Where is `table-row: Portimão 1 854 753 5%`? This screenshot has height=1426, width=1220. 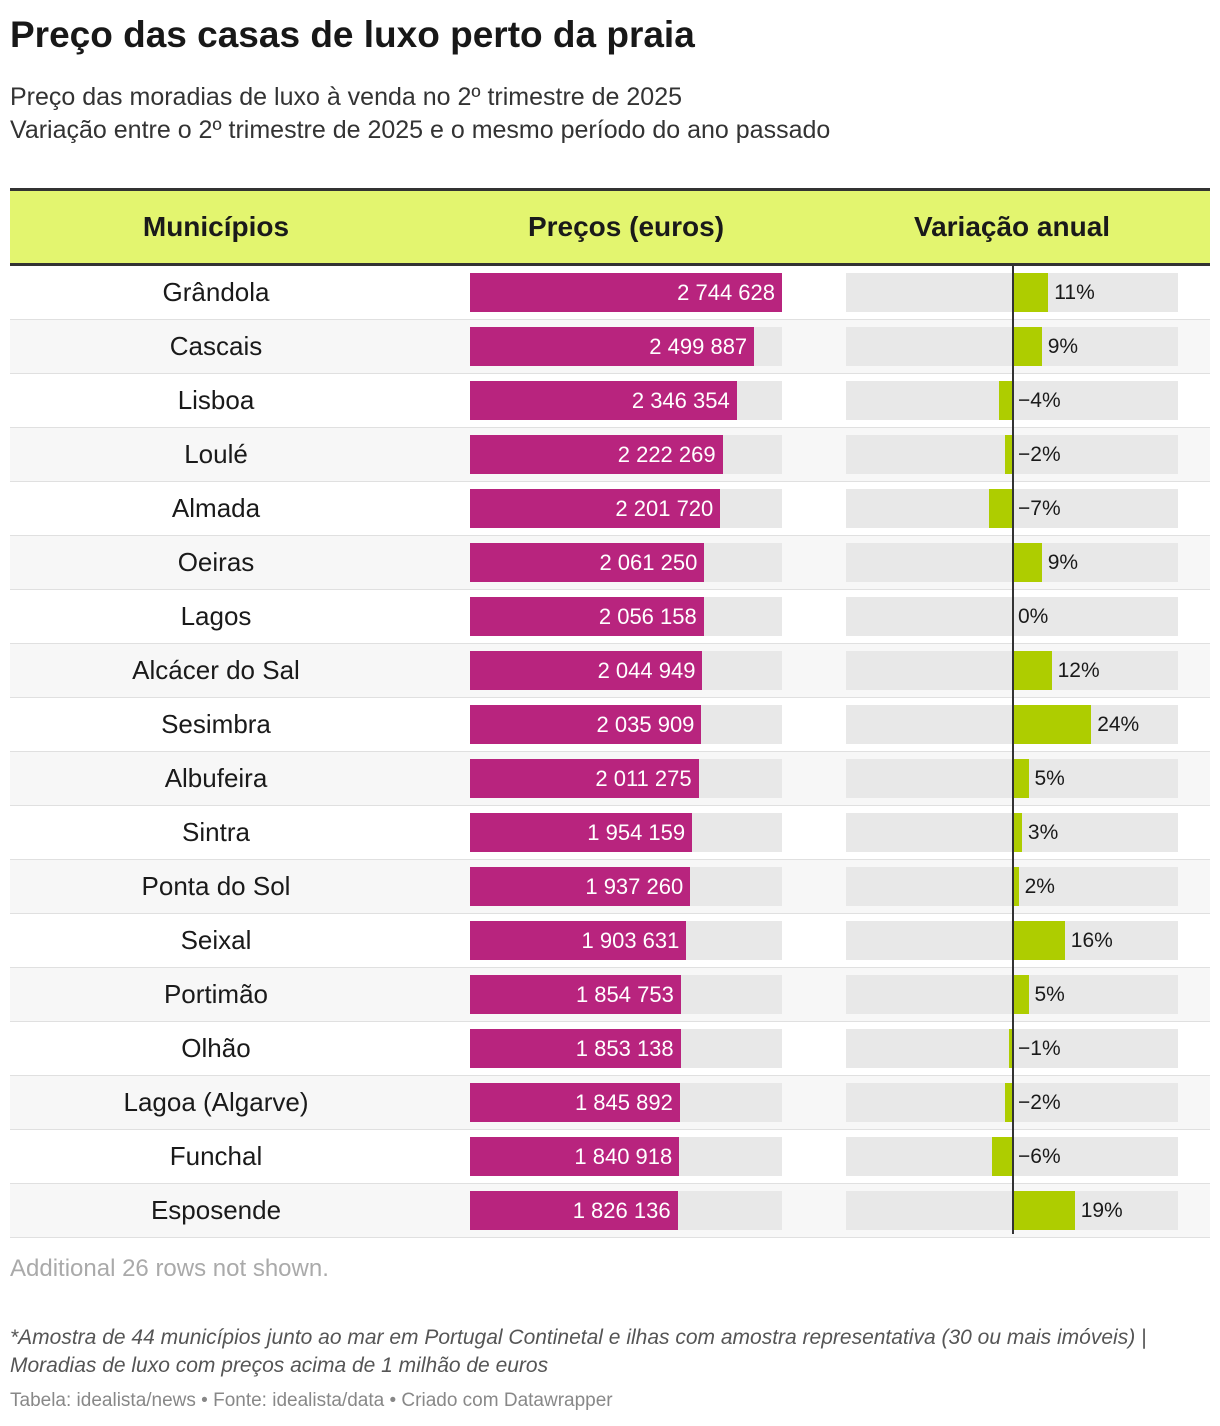
table-row: Portimão 1 854 753 5% is located at coordinates (610, 995).